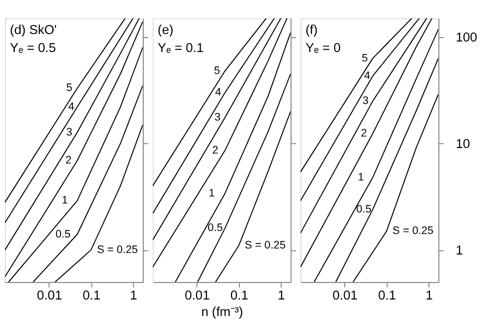 The width and height of the screenshot is (480, 336). What do you see at coordinates (311, 30) in the screenshot?
I see `annotation: (f)` at bounding box center [311, 30].